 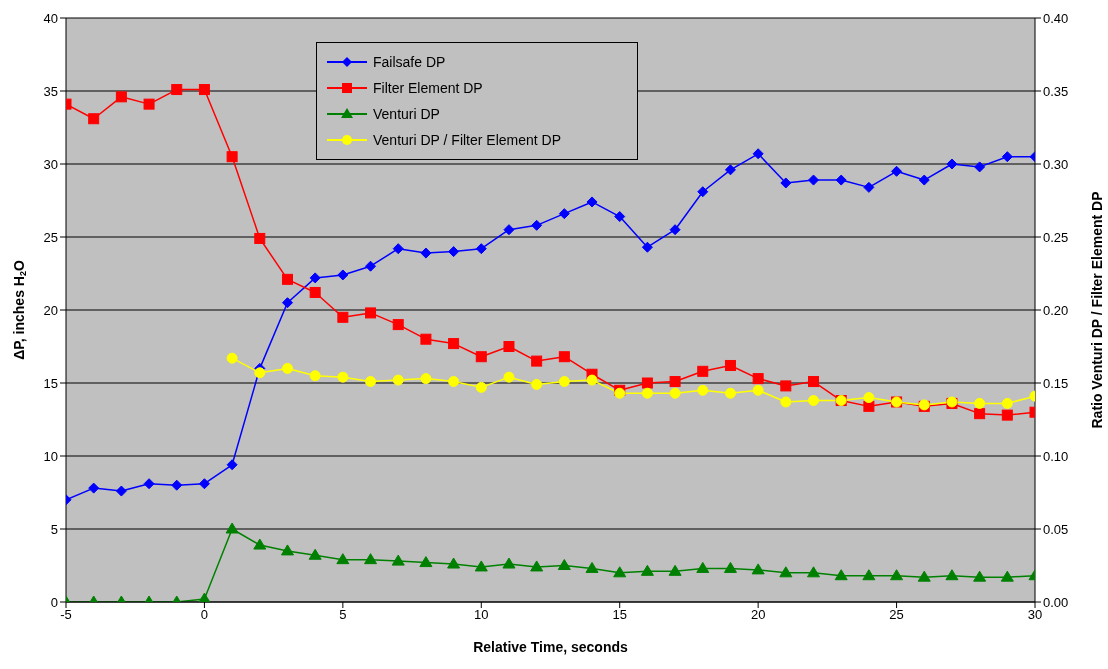 I want to click on x-tick-label: -5, so click(x=66, y=615).